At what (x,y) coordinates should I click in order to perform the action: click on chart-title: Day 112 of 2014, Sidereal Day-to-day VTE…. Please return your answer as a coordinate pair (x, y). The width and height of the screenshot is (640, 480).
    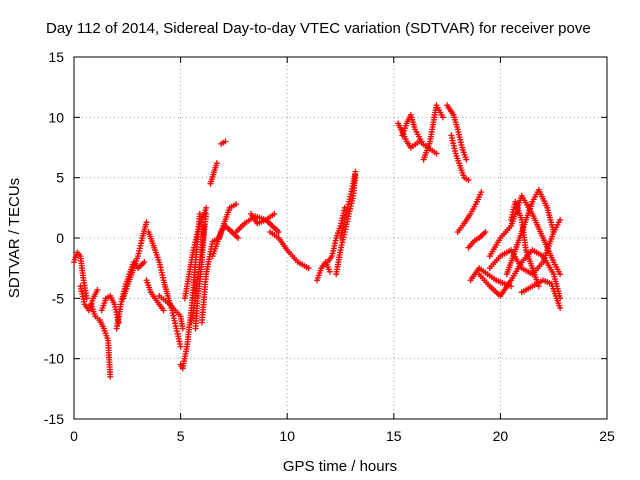
    Looking at the image, I should click on (318, 28).